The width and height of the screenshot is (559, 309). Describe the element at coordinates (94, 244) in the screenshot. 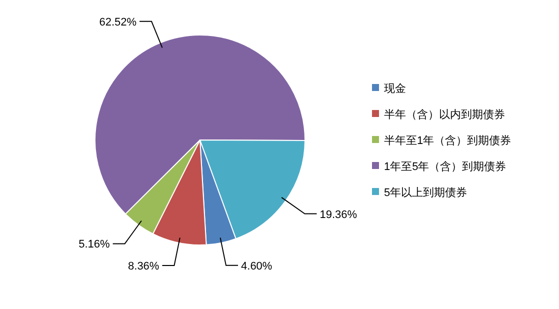

I see `data-label: 5.16%` at that location.